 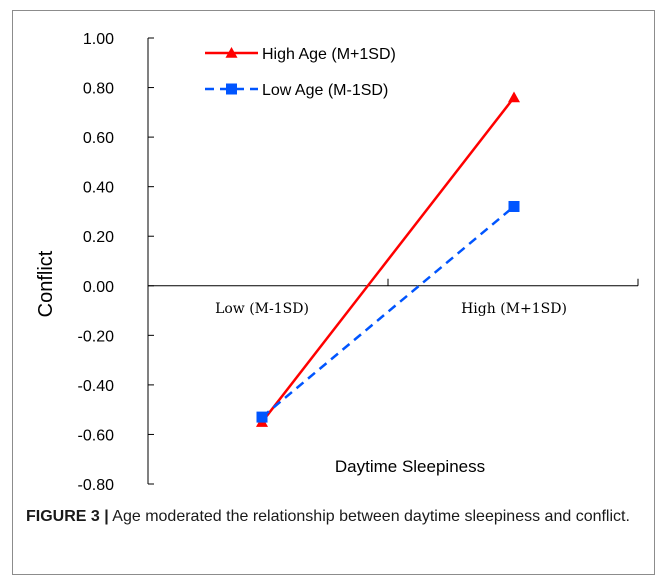 I want to click on series-line, so click(x=388, y=312).